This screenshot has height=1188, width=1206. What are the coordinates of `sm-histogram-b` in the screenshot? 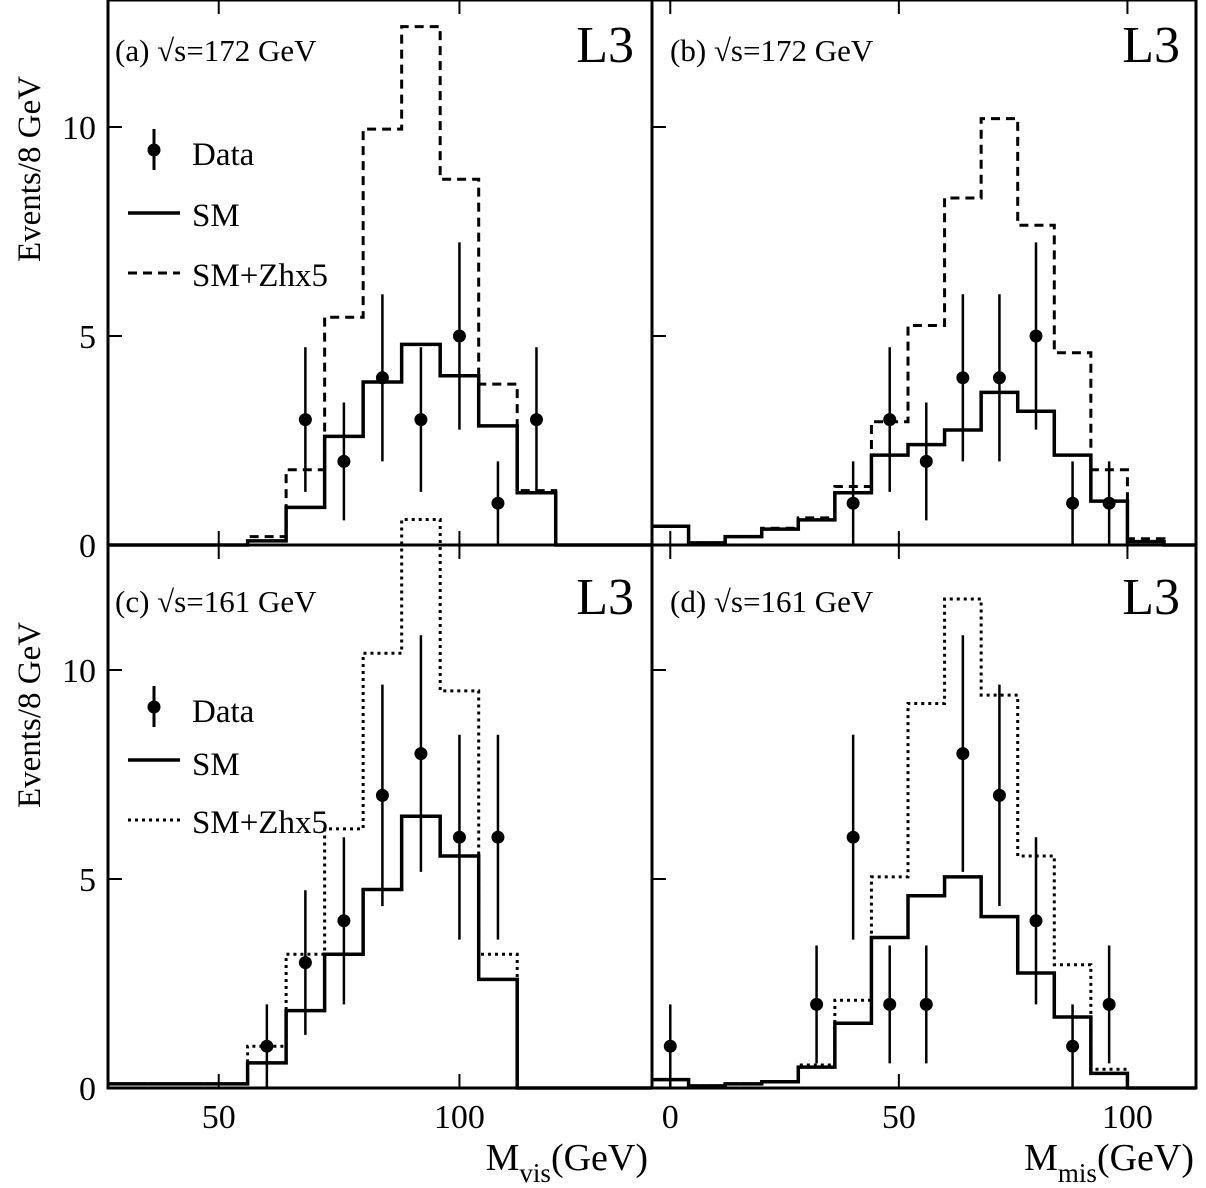 It's located at (924, 468).